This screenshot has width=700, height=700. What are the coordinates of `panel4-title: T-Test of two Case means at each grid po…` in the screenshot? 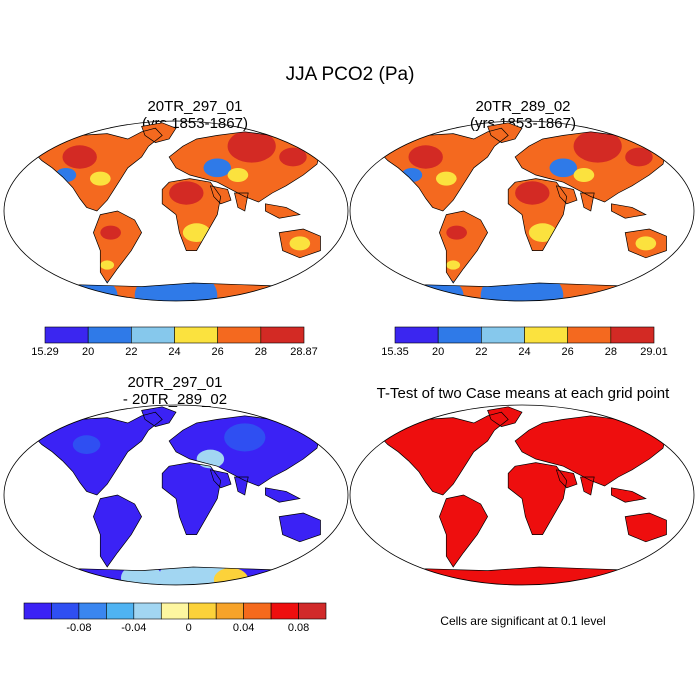 It's located at (523, 393).